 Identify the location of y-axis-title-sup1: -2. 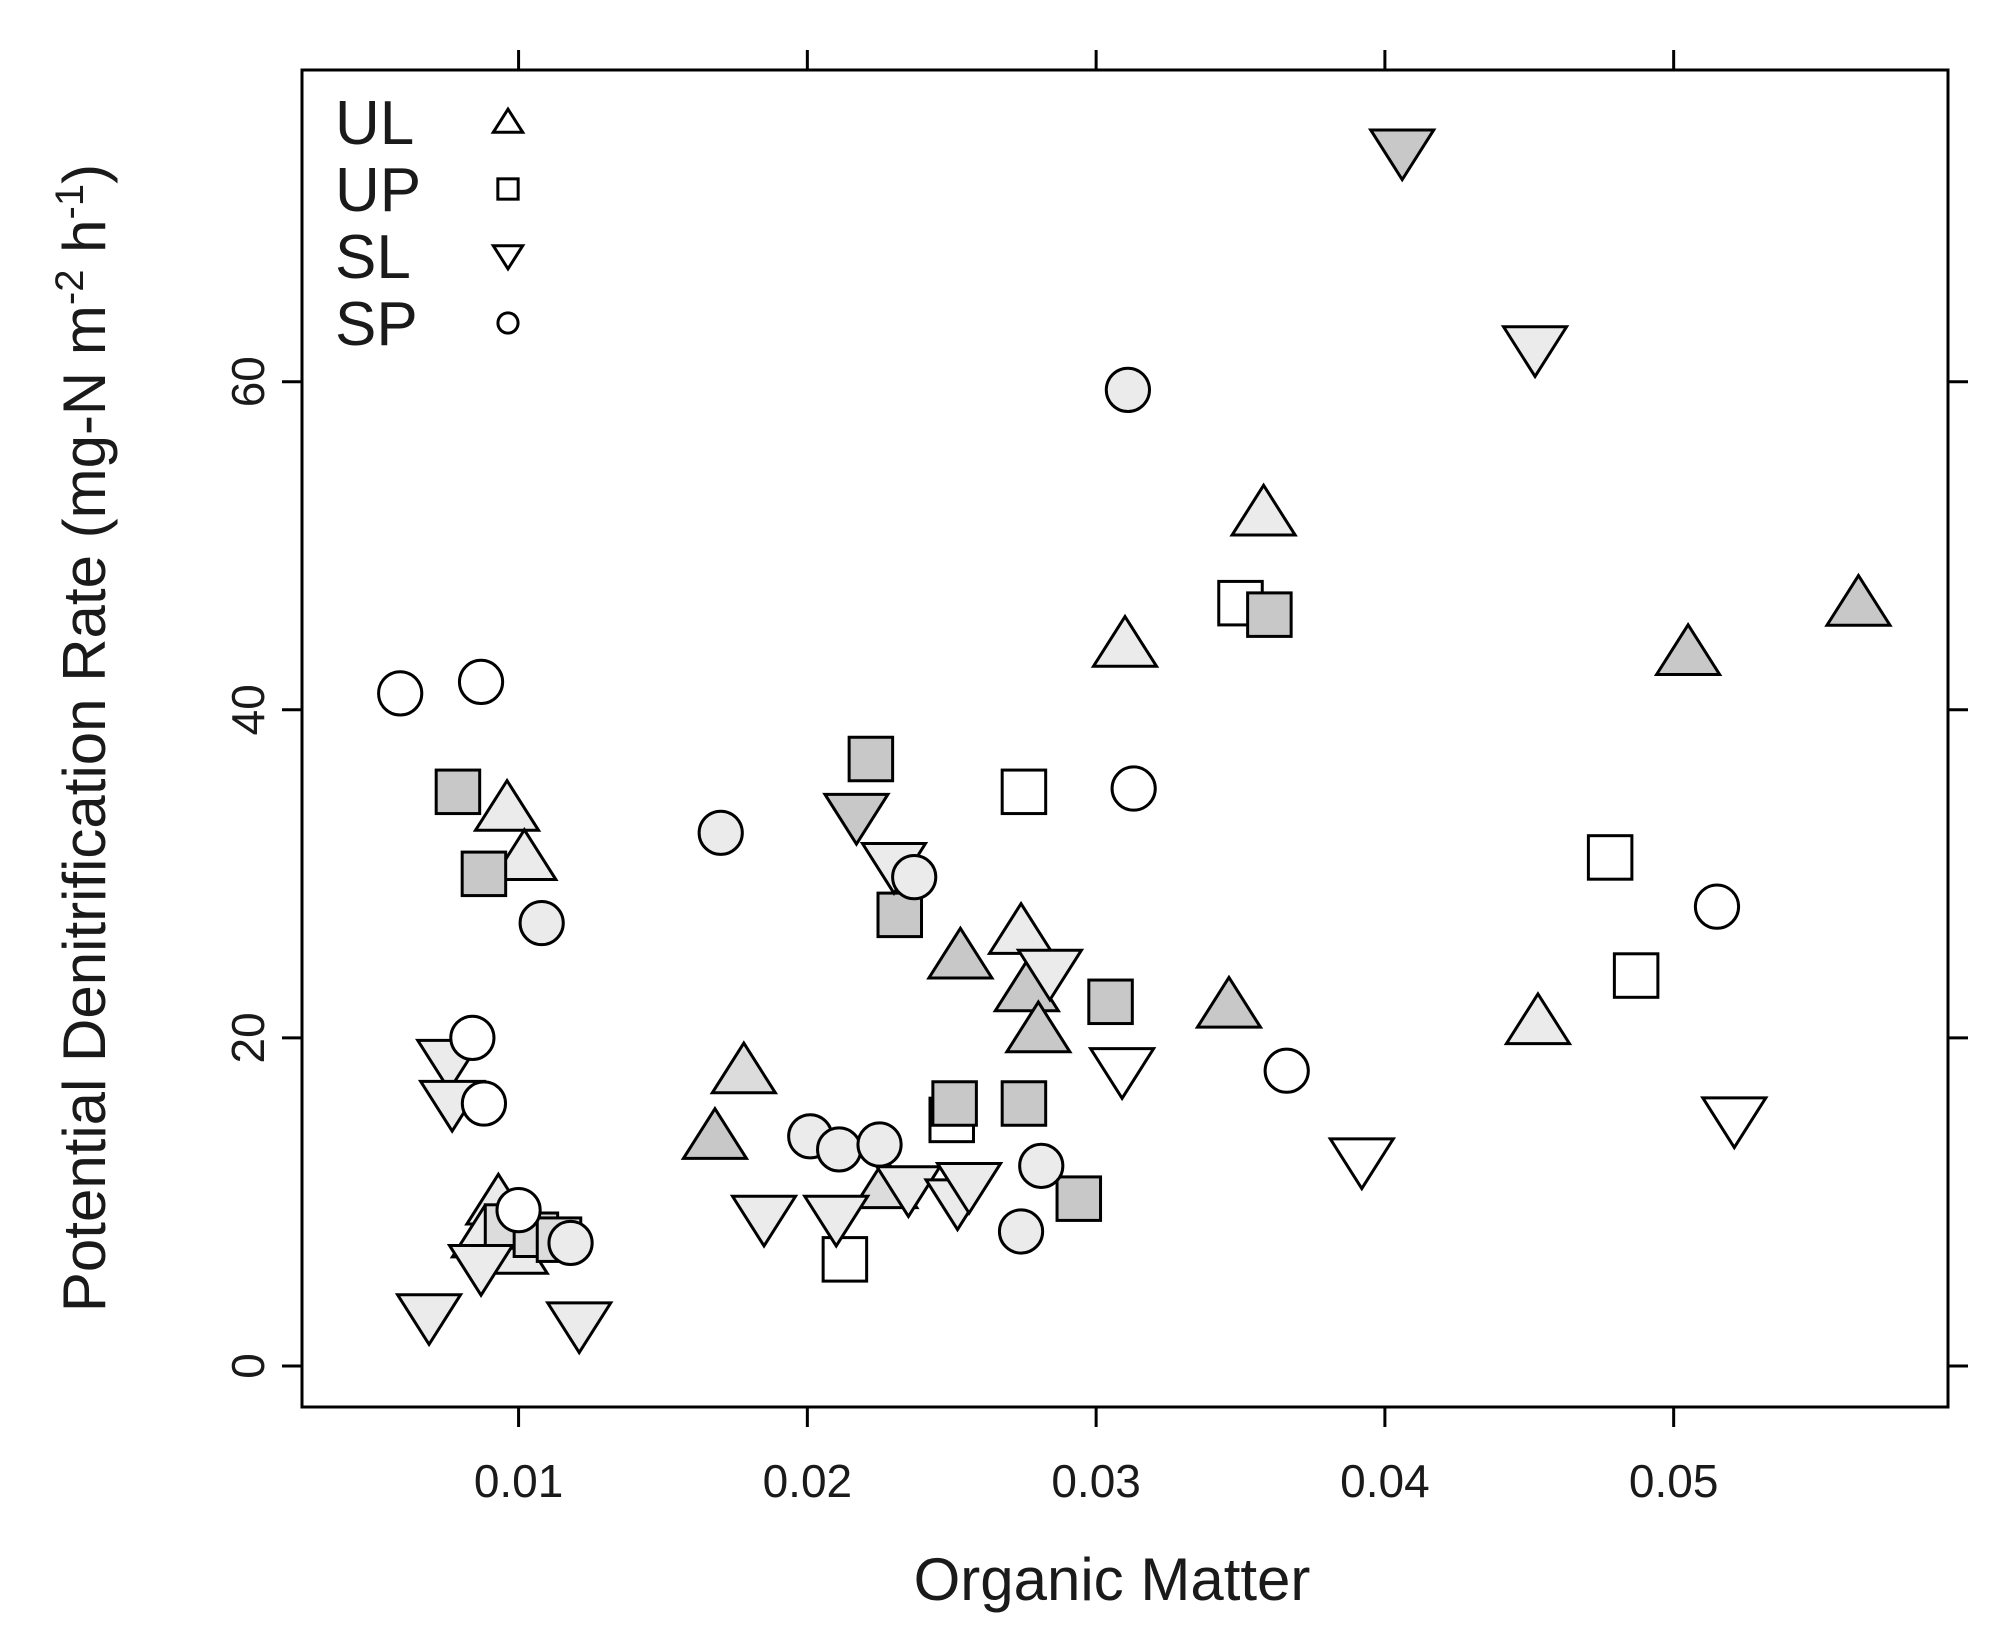
(70, 288).